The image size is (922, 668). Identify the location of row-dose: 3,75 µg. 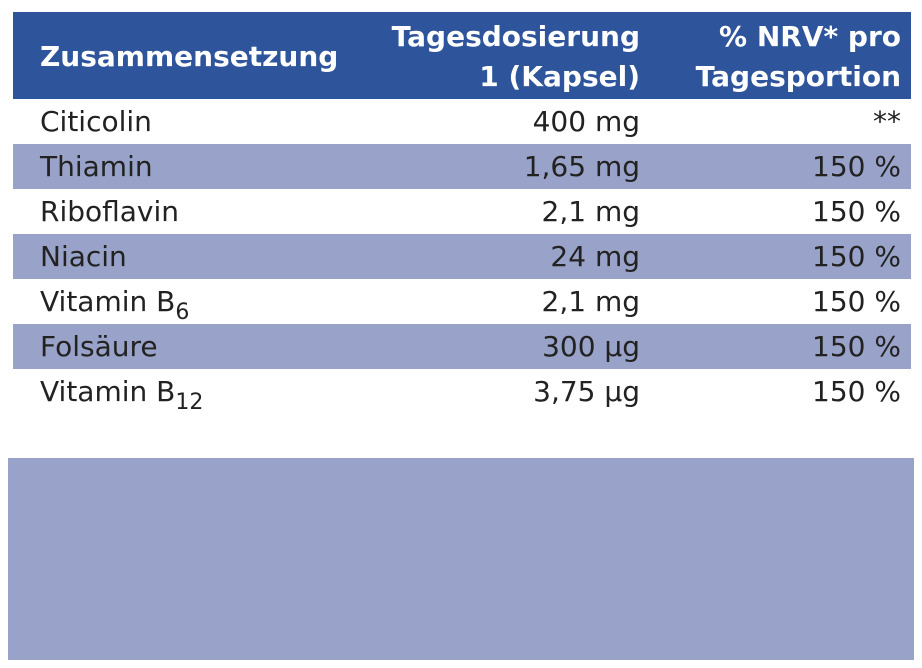
(586, 391).